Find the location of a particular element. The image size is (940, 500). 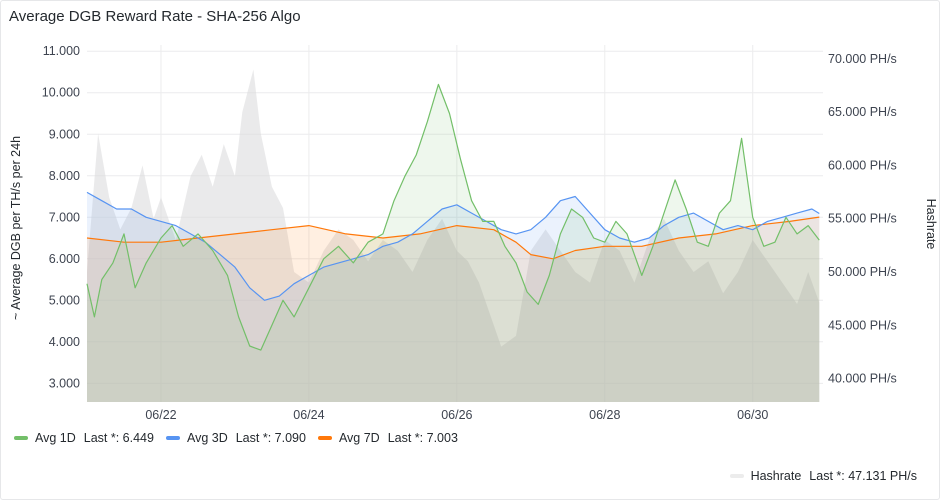

x-tick-label: 06/22 is located at coordinates (160, 415).